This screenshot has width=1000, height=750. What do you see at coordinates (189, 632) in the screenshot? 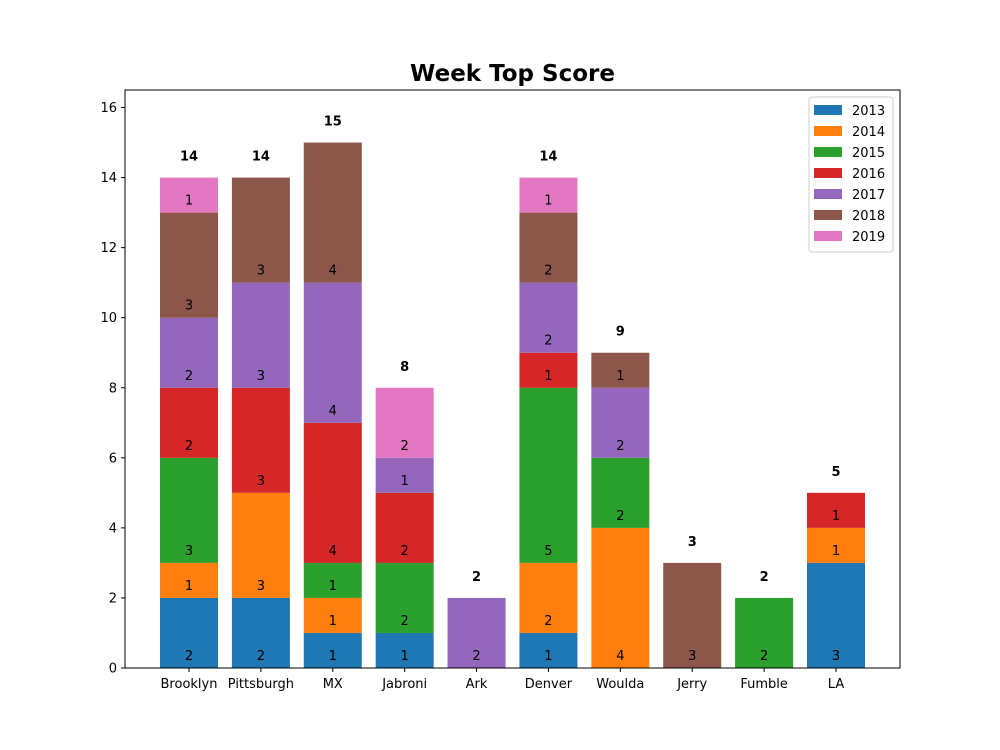
I see `bar-segment-brooklyn-2013` at bounding box center [189, 632].